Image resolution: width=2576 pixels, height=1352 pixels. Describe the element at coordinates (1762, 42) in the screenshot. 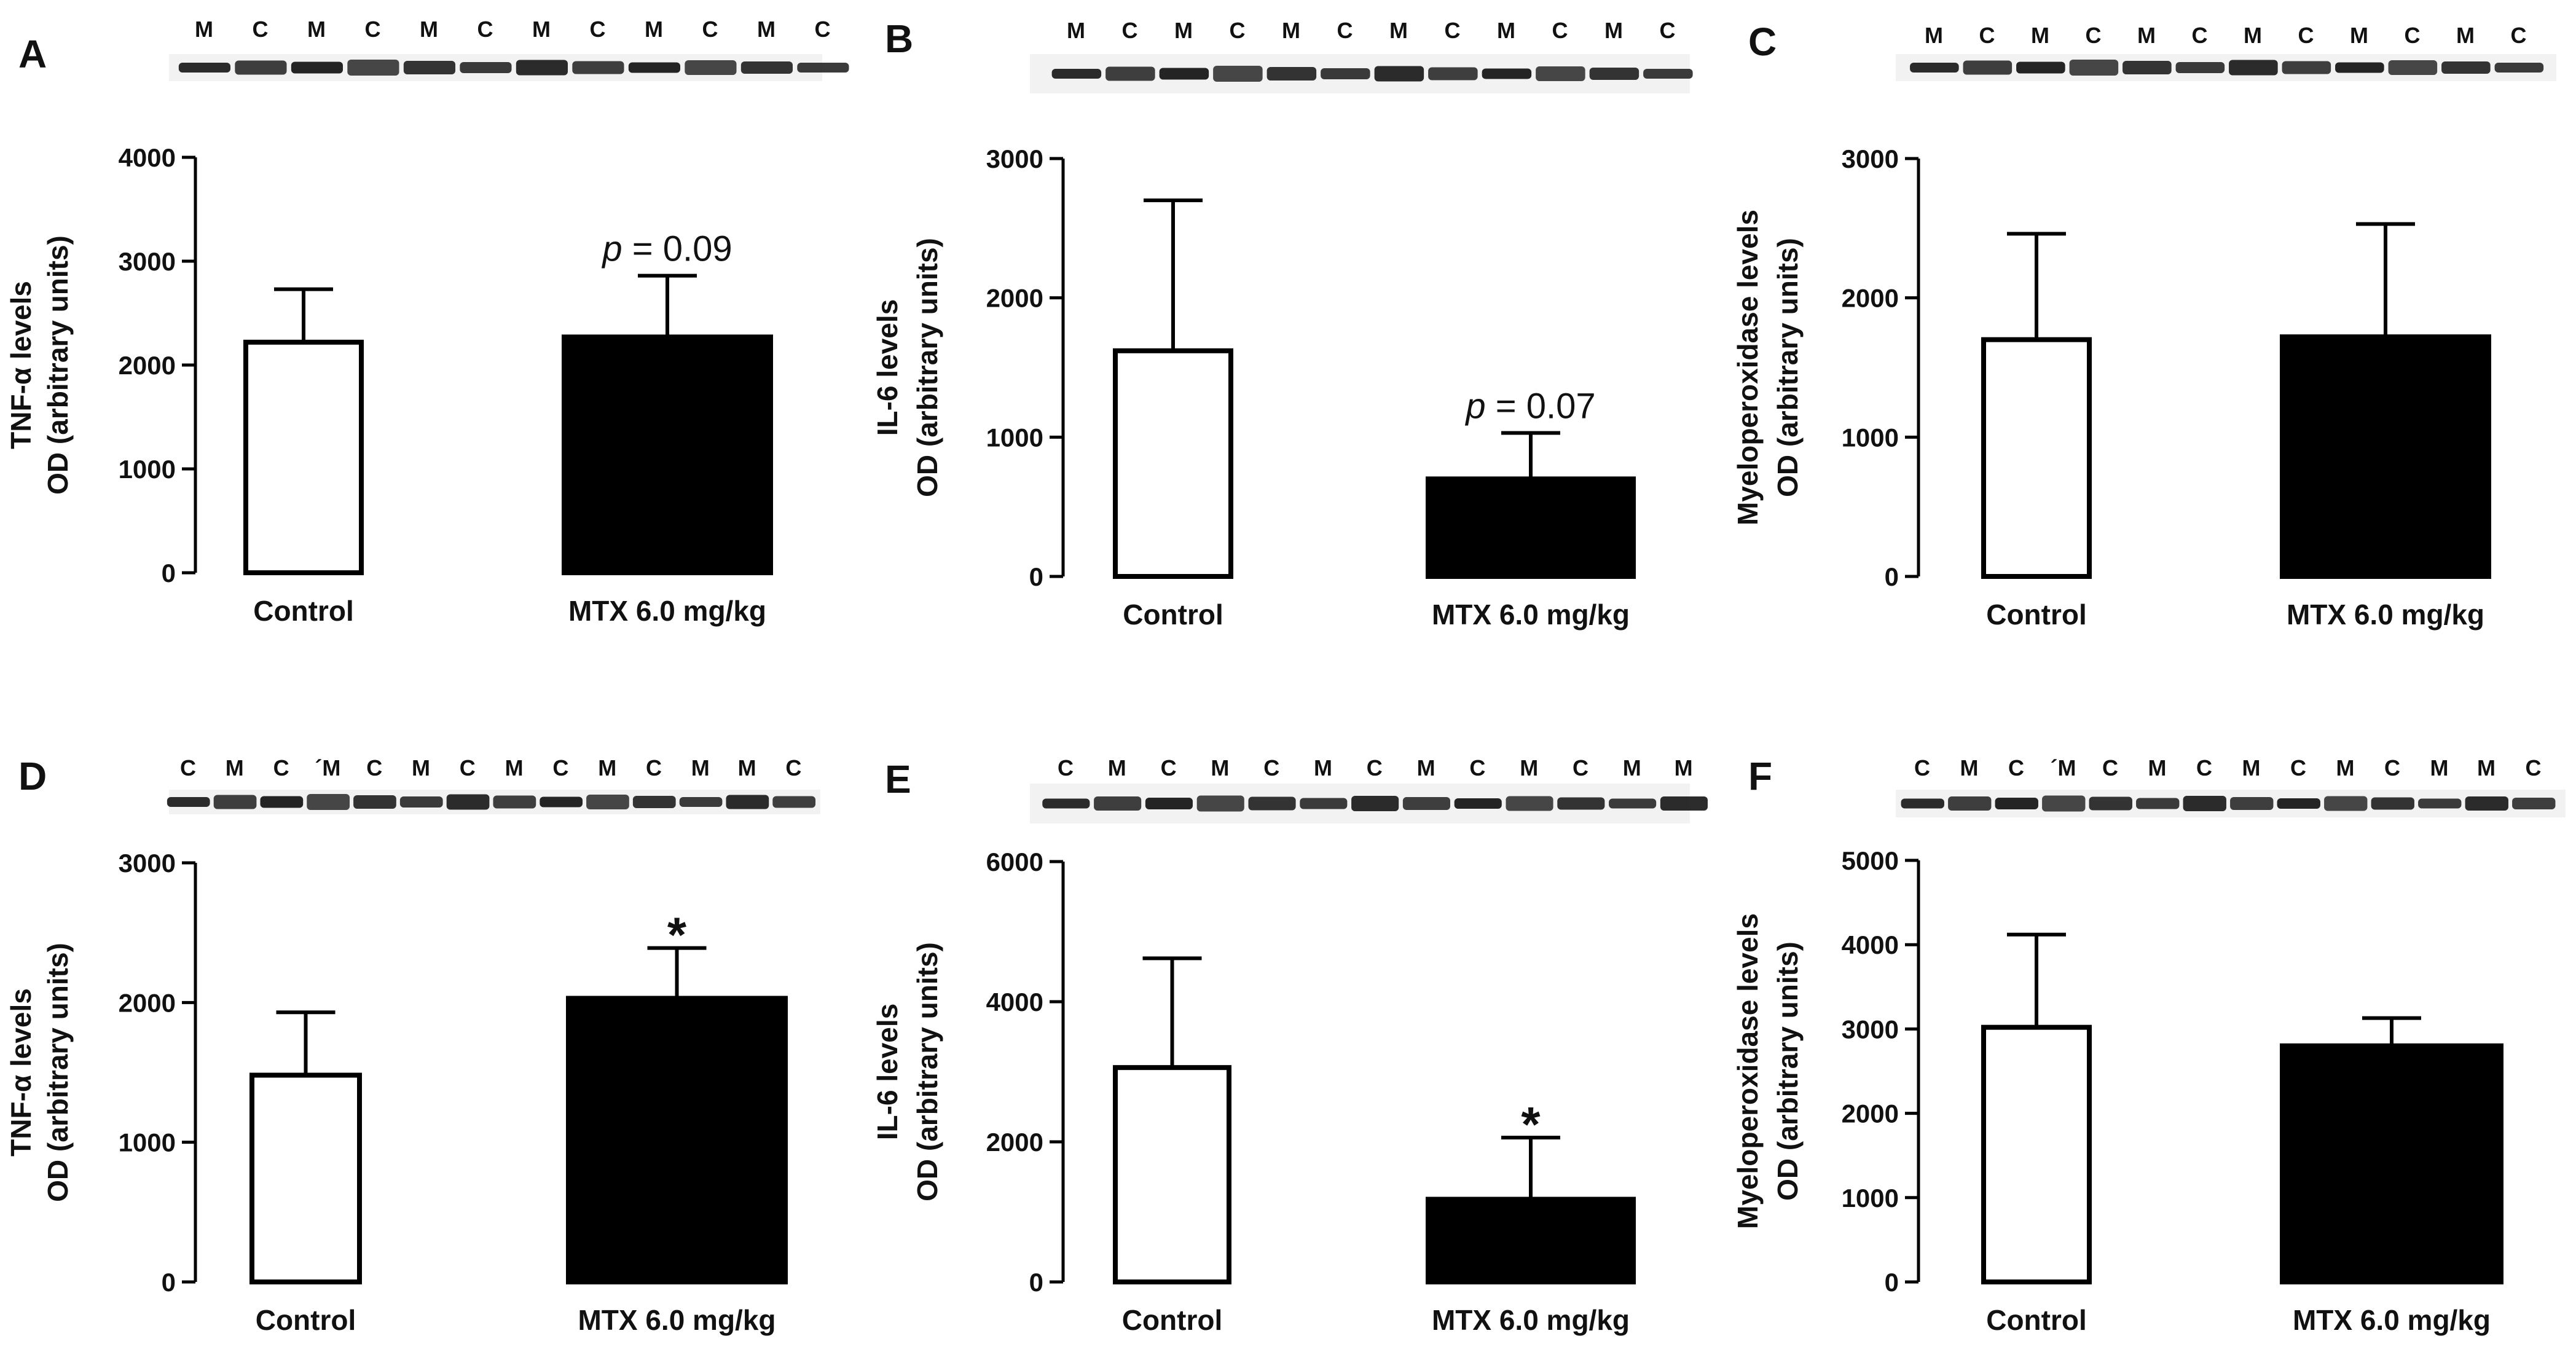

I see `panel-letter: C` at that location.